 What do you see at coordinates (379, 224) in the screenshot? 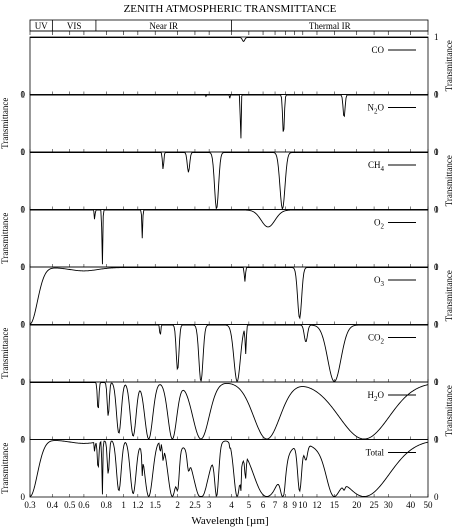
I see `series-label: O2` at bounding box center [379, 224].